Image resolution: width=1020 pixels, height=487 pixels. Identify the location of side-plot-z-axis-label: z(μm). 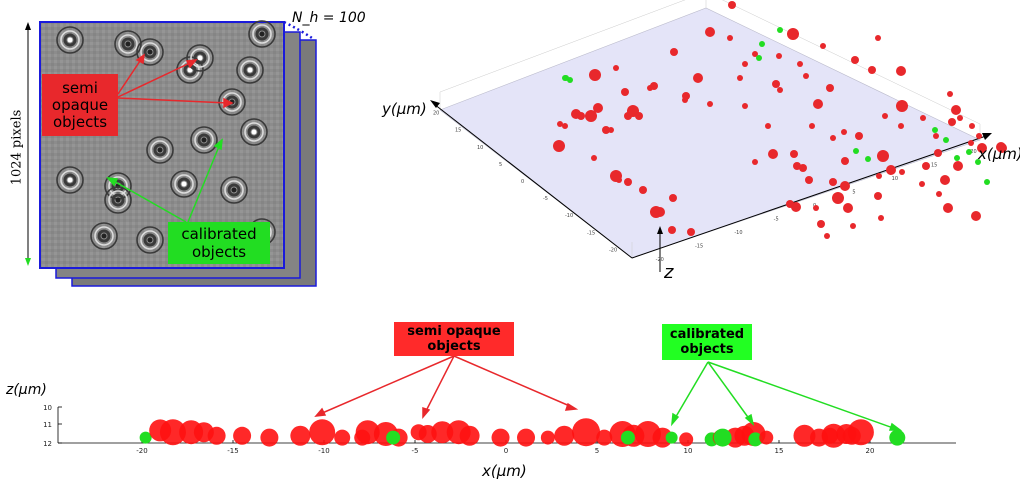
(26, 390).